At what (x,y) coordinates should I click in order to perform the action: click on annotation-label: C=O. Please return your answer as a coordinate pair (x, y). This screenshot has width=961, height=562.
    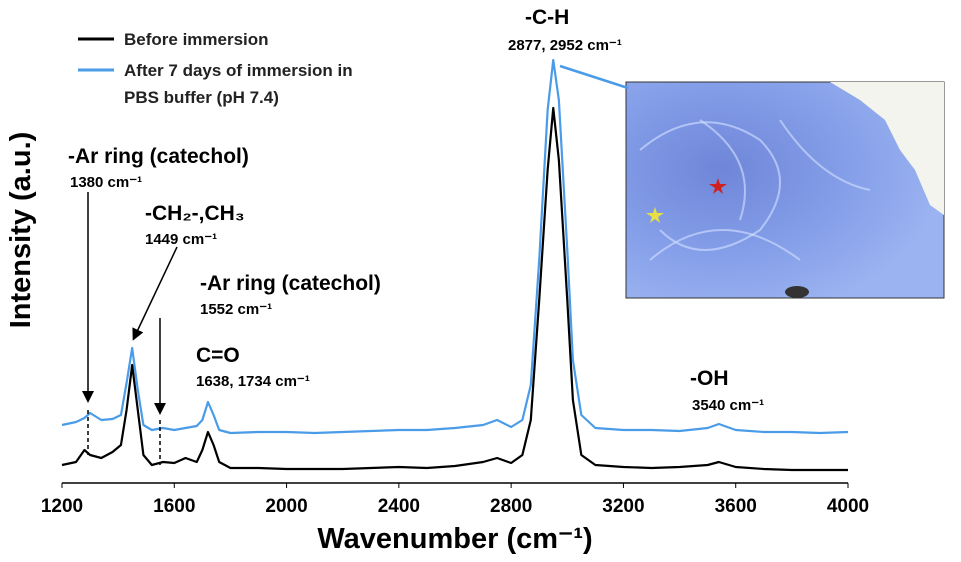
    Looking at the image, I should click on (218, 355).